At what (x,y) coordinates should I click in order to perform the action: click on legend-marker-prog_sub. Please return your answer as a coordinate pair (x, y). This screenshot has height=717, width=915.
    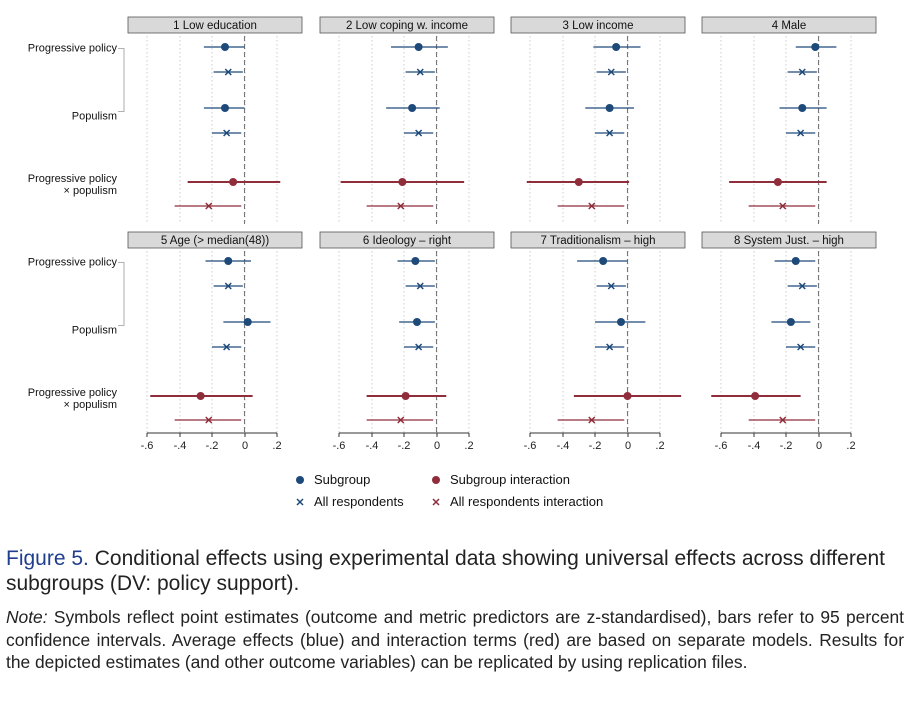
    Looking at the image, I should click on (300, 480).